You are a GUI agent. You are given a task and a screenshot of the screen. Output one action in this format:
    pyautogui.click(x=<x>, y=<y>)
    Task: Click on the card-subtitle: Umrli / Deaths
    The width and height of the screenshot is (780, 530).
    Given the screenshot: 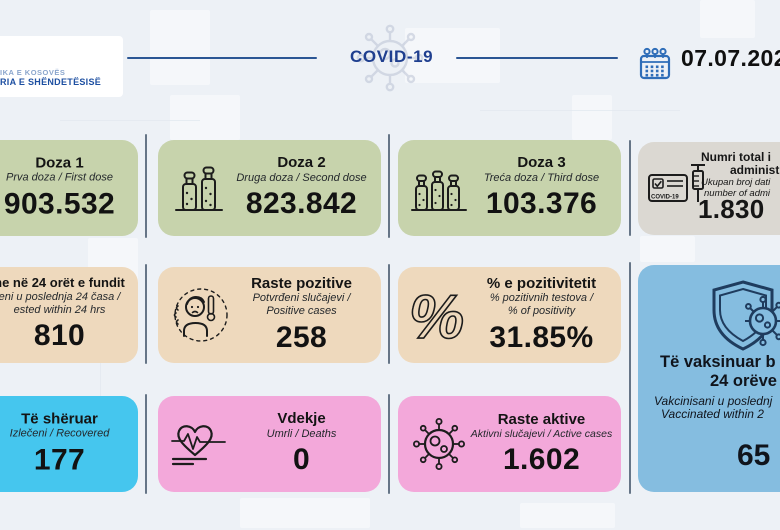 What is the action you would take?
    pyautogui.click(x=301, y=433)
    